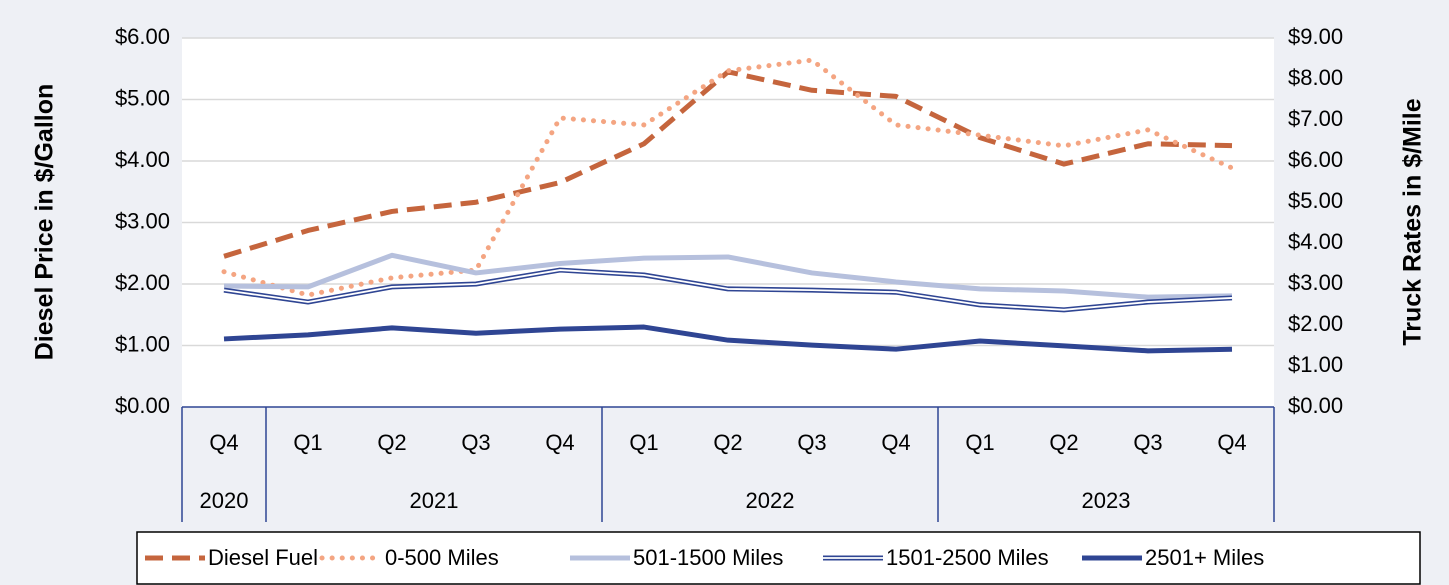 The height and width of the screenshot is (585, 1449). I want to click on legend-label: 1501-2500 Miles, so click(967, 557).